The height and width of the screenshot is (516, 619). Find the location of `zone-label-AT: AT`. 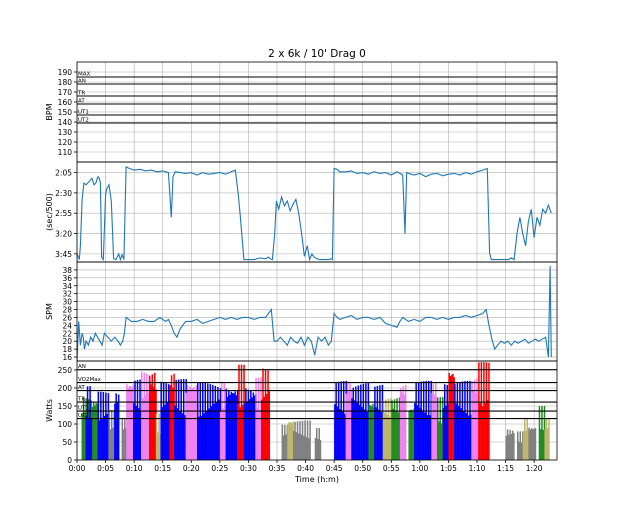

zone-label-AT: AT is located at coordinates (81, 102).